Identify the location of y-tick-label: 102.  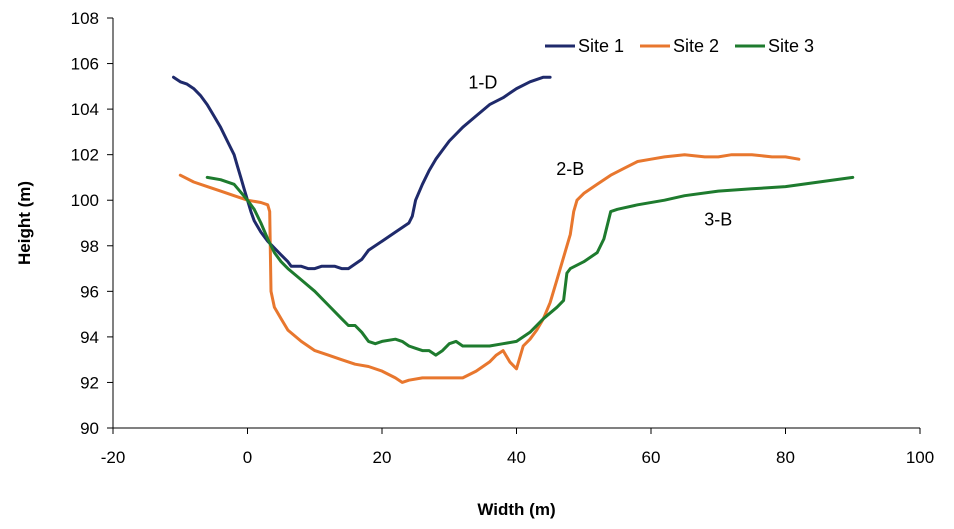
(85, 155).